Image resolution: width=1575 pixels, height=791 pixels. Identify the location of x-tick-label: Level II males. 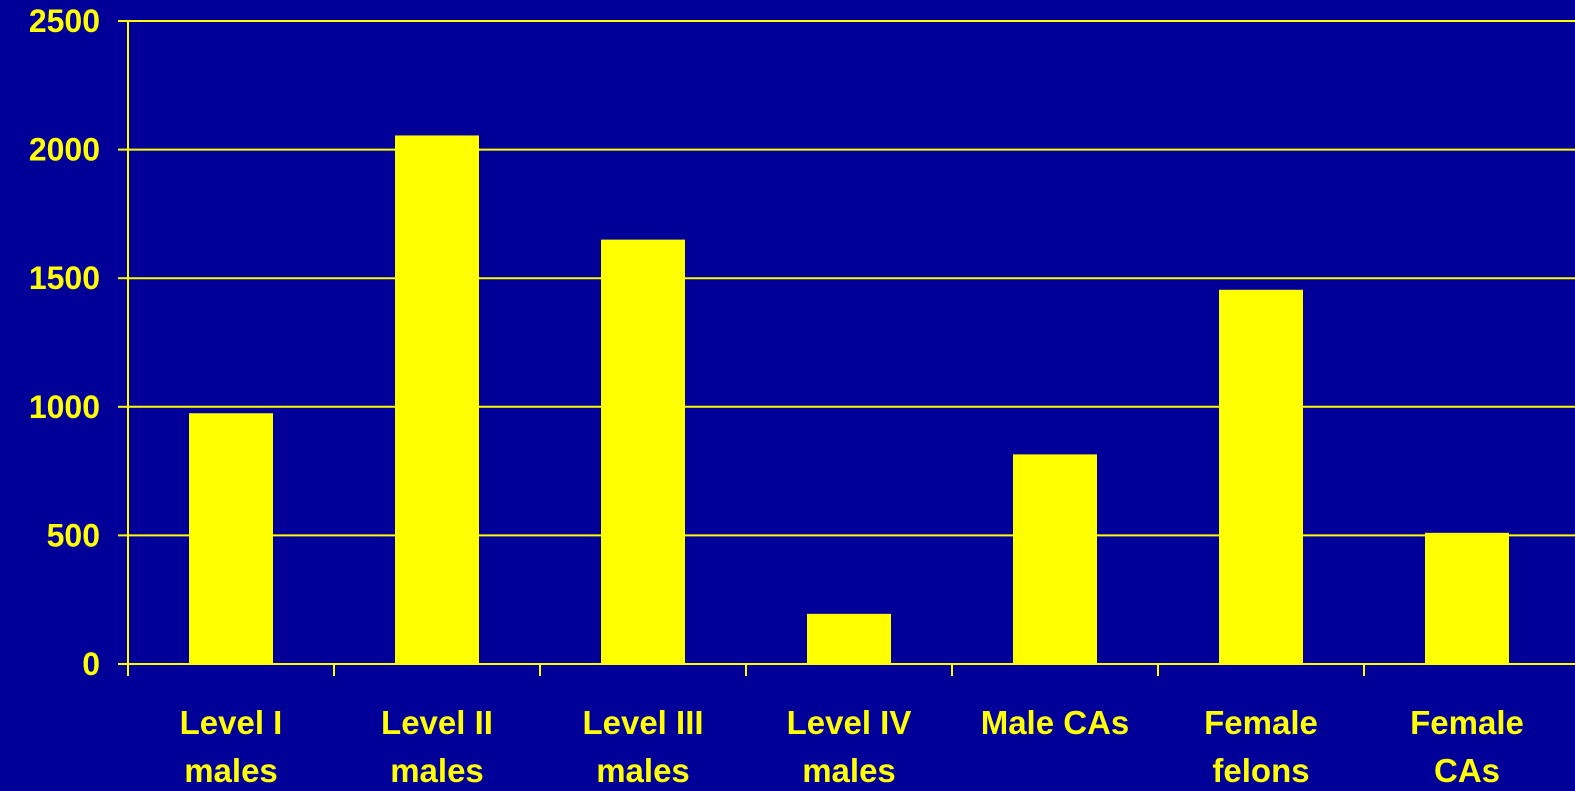
(437, 746).